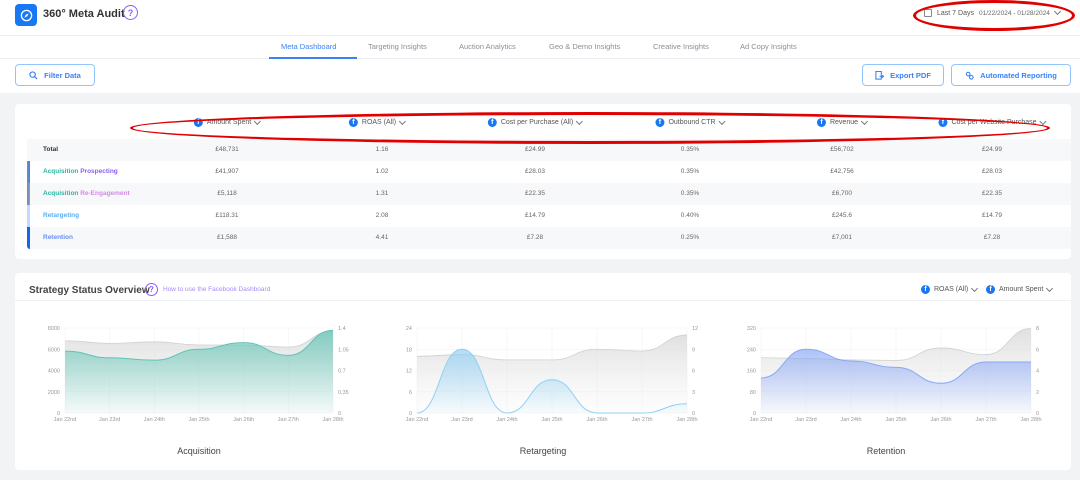 The image size is (1080, 480). I want to click on column-header-amount-spent: f Amount Spent, so click(227, 122).